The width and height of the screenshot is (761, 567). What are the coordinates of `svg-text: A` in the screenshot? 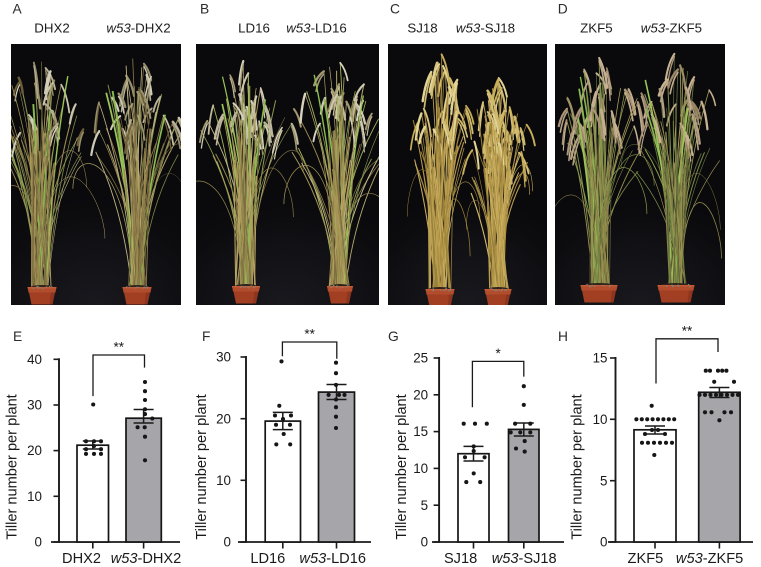 It's located at (18, 9).